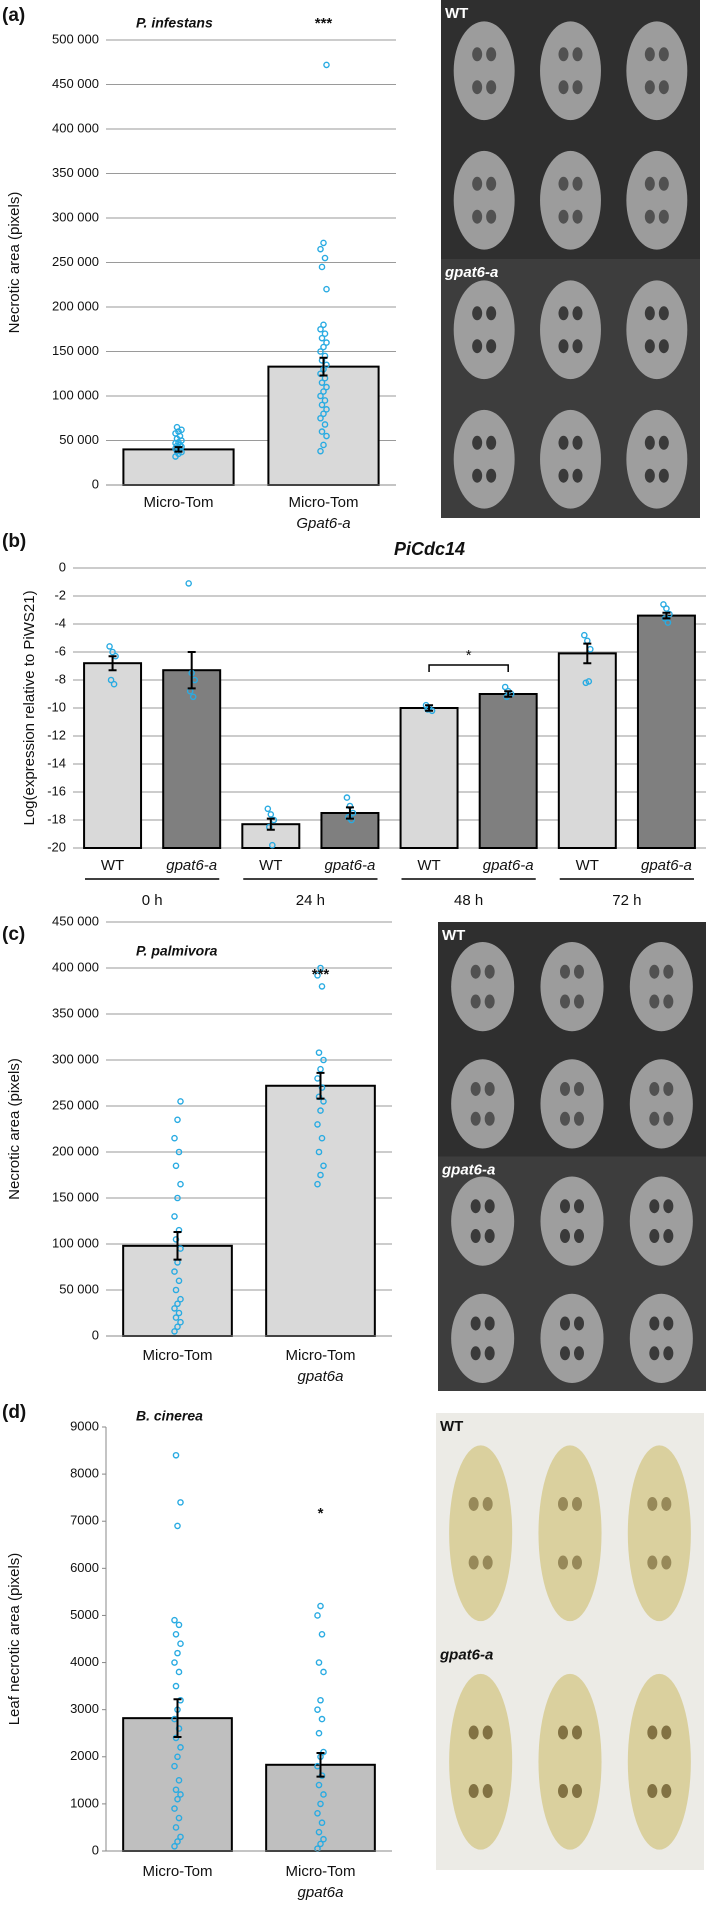  Describe the element at coordinates (75, 261) in the screenshot. I see `y-tick-label: 250 000` at that location.